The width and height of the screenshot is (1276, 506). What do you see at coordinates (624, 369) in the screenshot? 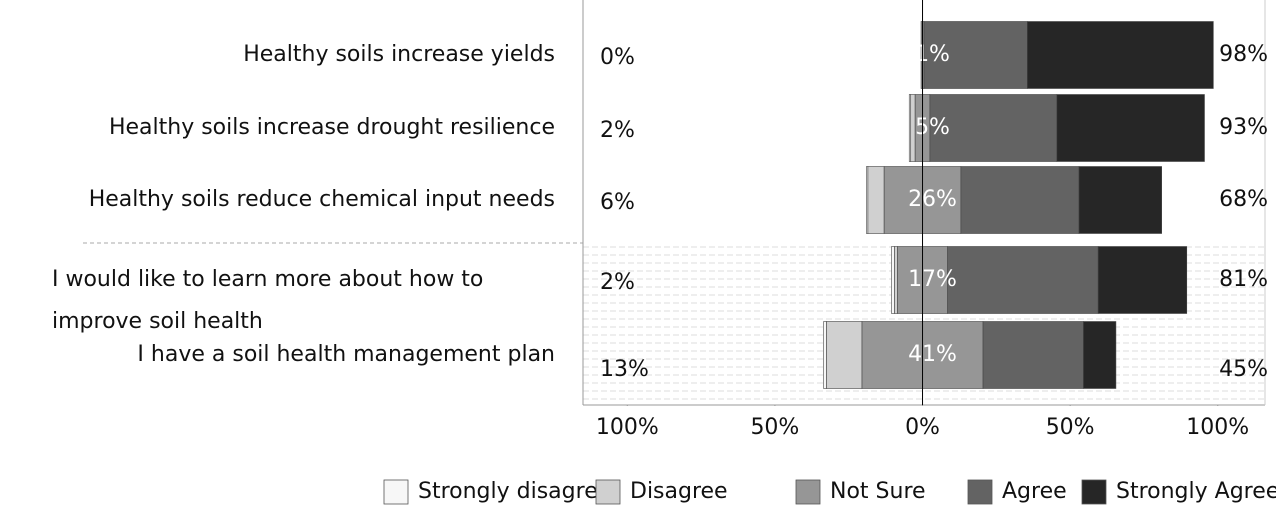
I see `disagree-label: 13%` at bounding box center [624, 369].